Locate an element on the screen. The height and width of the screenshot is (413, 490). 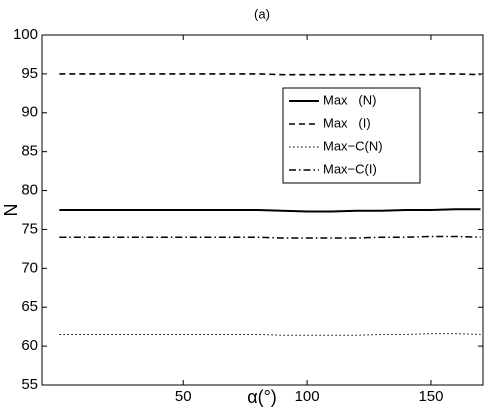
x-tick-label: 150 is located at coordinates (430, 396).